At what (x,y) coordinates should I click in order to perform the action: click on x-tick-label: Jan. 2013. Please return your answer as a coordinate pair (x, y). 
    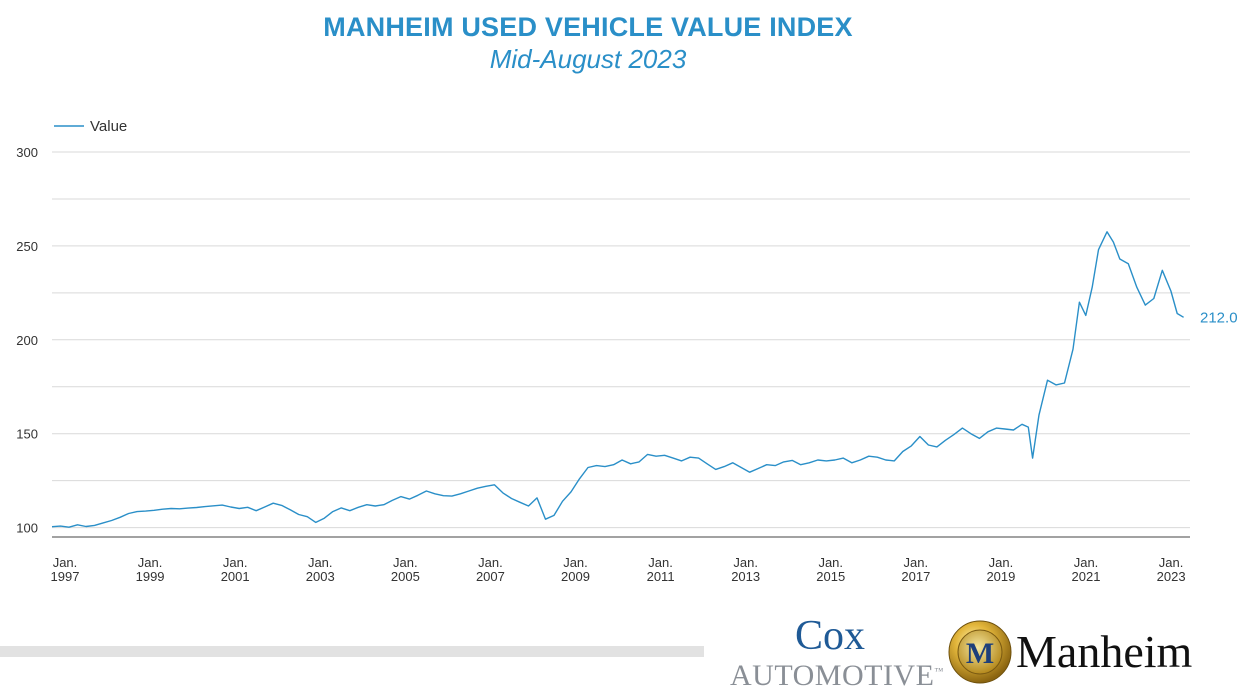
    Looking at the image, I should click on (745, 569).